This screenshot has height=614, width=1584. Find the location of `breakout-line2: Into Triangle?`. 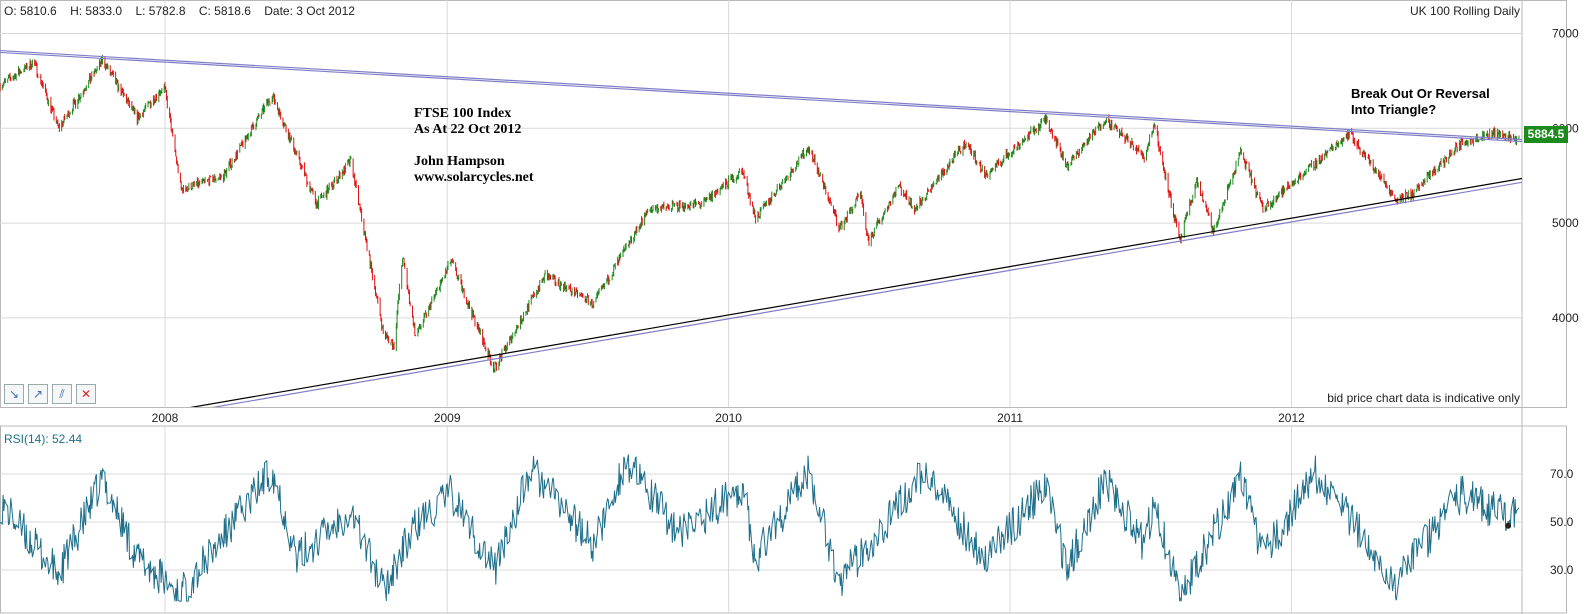

breakout-line2: Into Triangle? is located at coordinates (1394, 109).